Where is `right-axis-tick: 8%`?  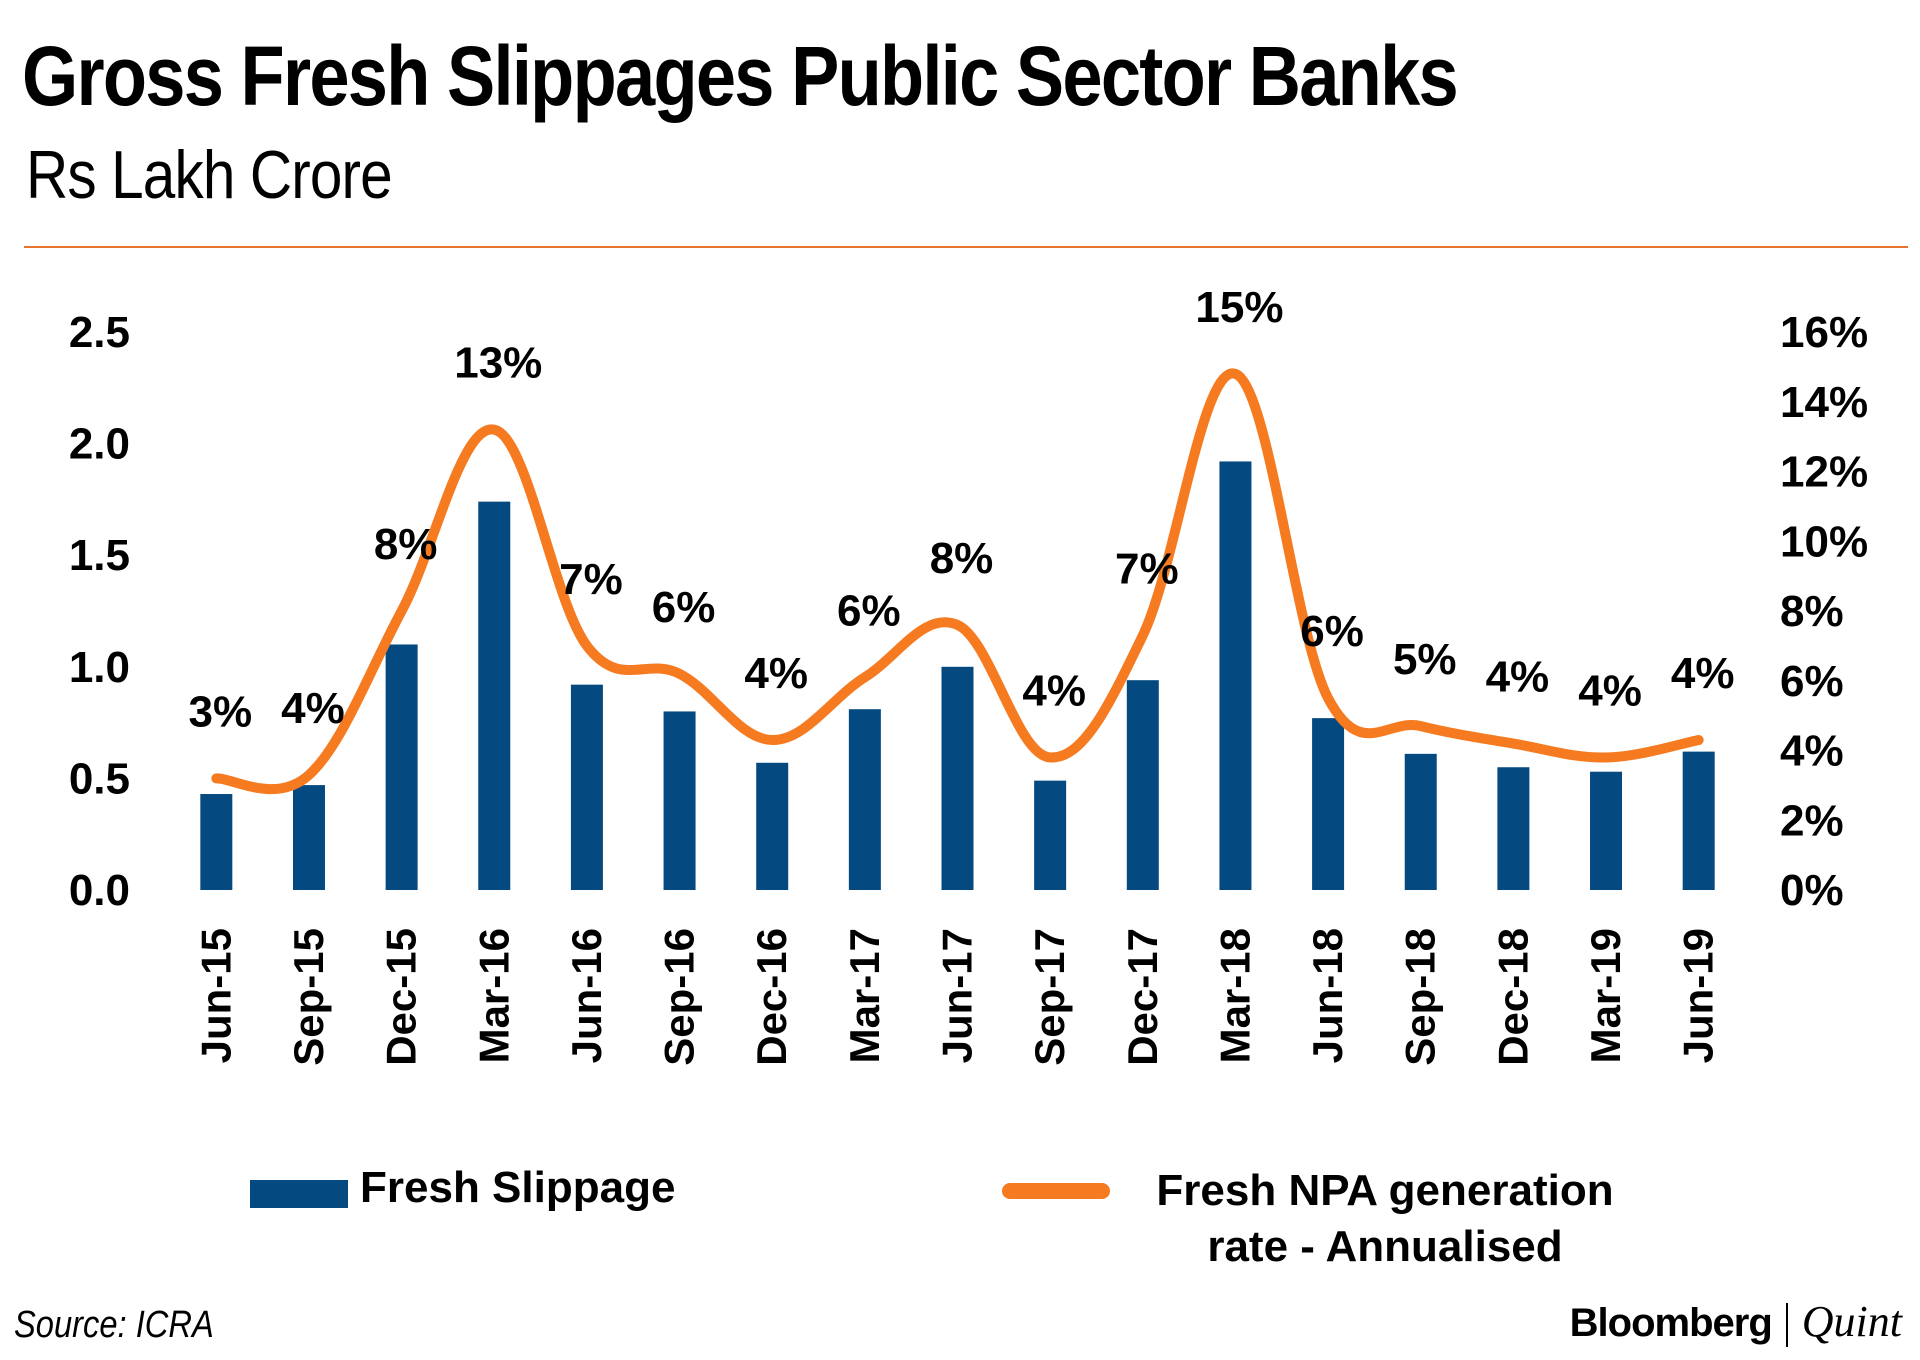 right-axis-tick: 8% is located at coordinates (1812, 611).